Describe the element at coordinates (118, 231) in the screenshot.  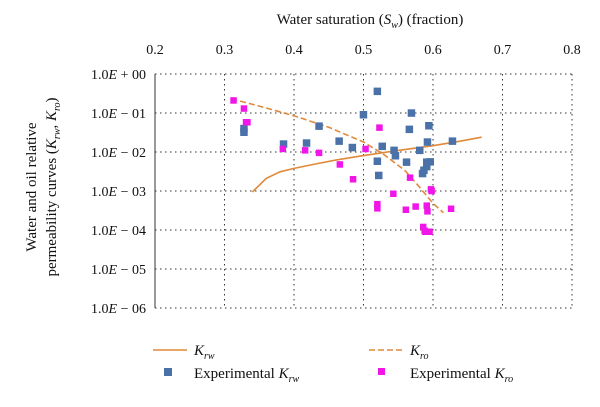
I see `y-tick-label: 1.0E − 04` at that location.